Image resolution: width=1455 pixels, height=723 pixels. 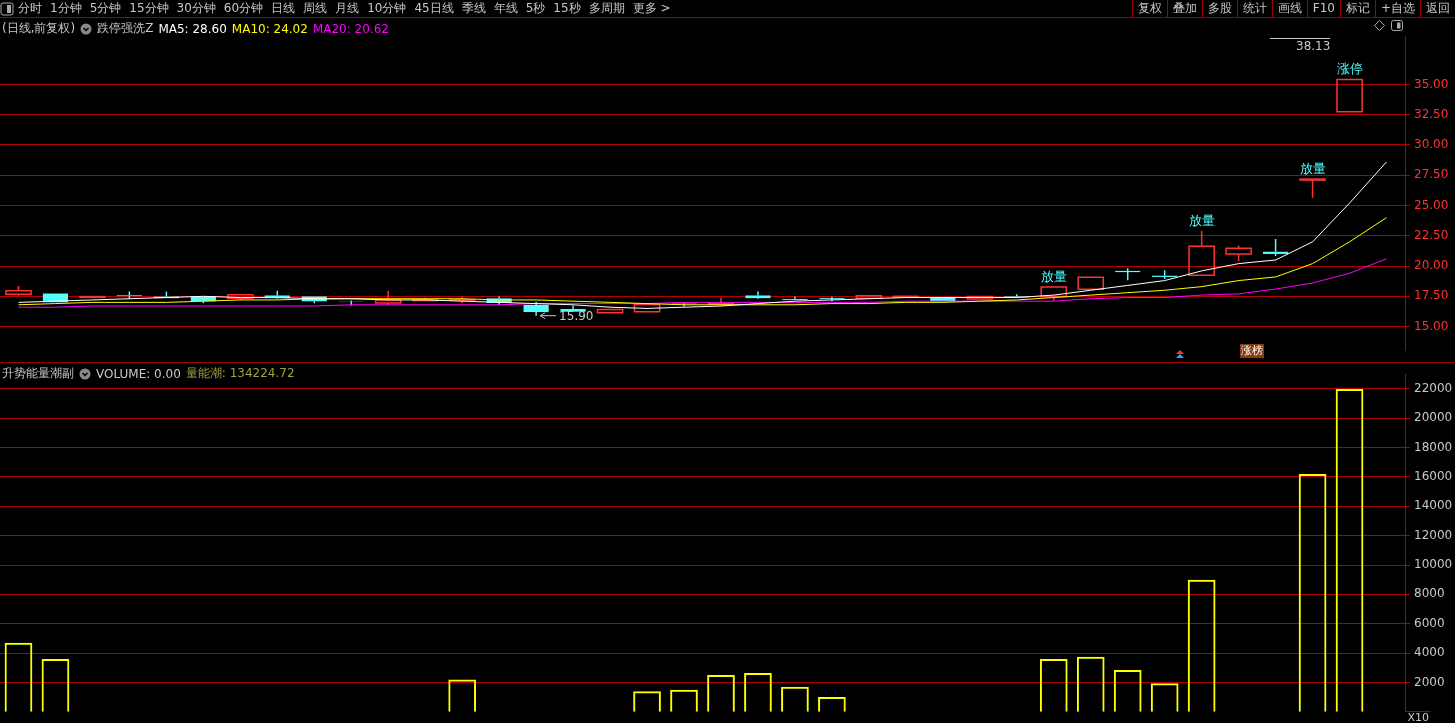 I want to click on annotation: 38.13, so click(x=1300, y=45).